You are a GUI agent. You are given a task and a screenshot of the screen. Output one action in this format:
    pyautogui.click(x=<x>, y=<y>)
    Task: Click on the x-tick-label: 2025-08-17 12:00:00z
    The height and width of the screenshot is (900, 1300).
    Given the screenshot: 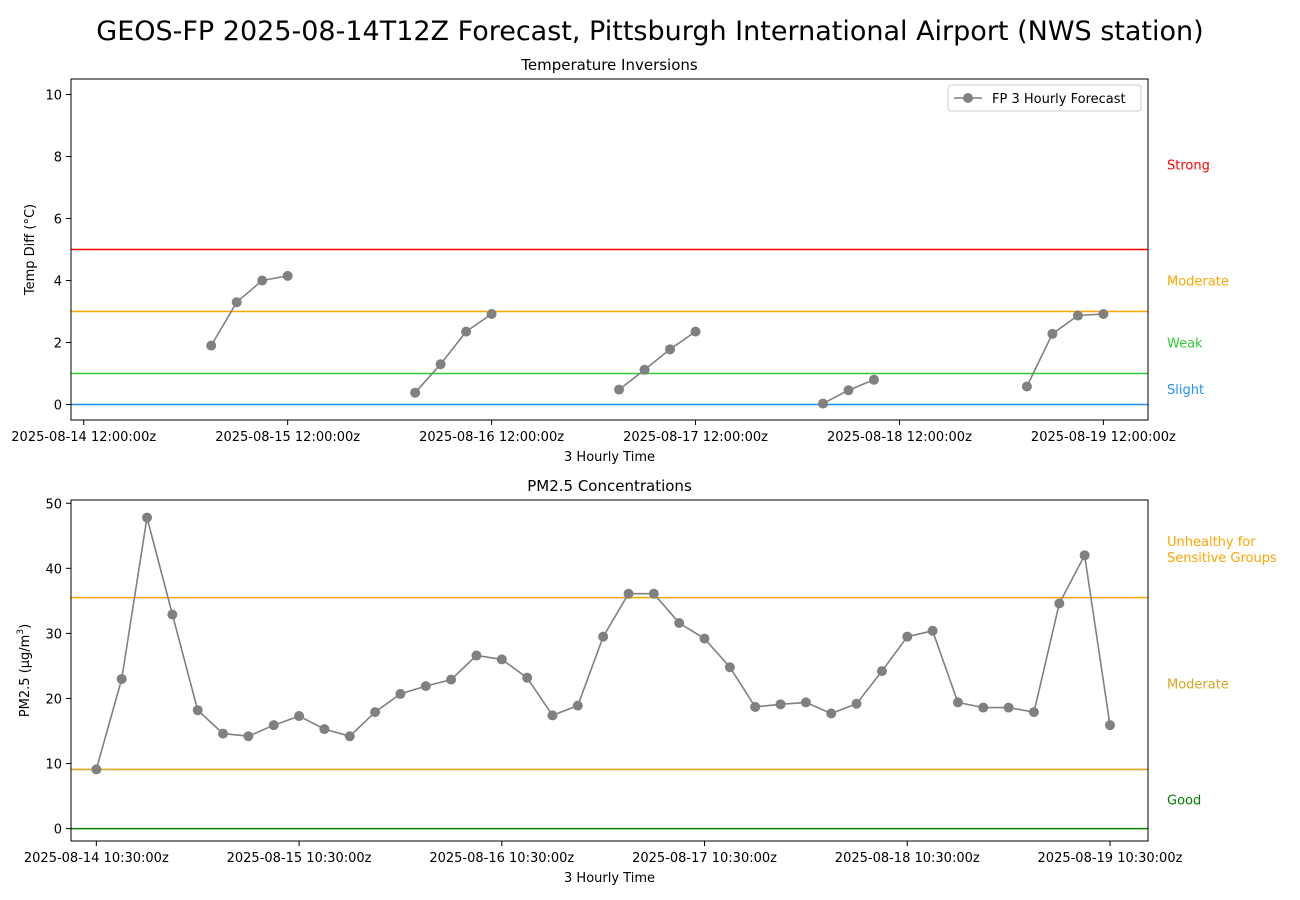 What is the action you would take?
    pyautogui.click(x=695, y=437)
    